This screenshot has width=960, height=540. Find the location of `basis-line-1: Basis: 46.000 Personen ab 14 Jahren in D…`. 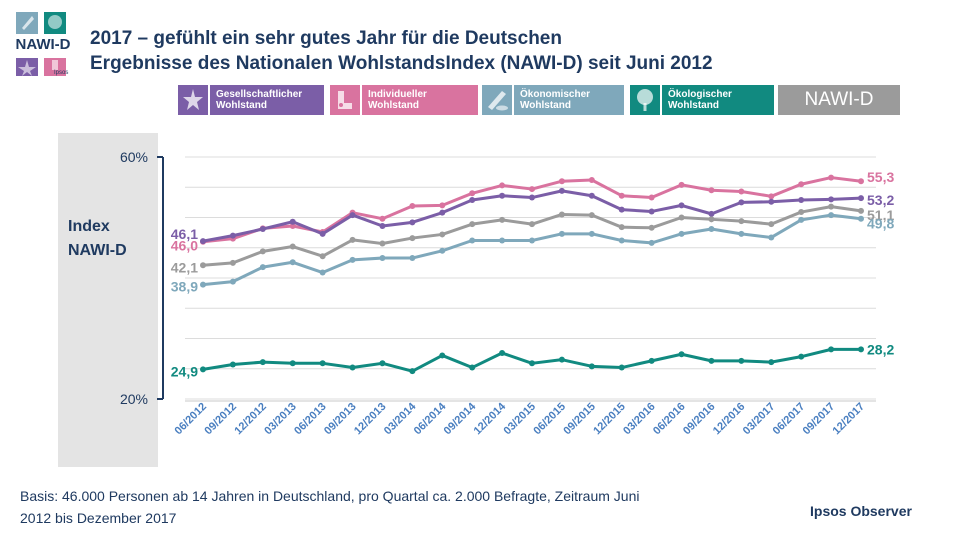

basis-line-1: Basis: 46.000 Personen ab 14 Jahren in D… is located at coordinates (330, 496).